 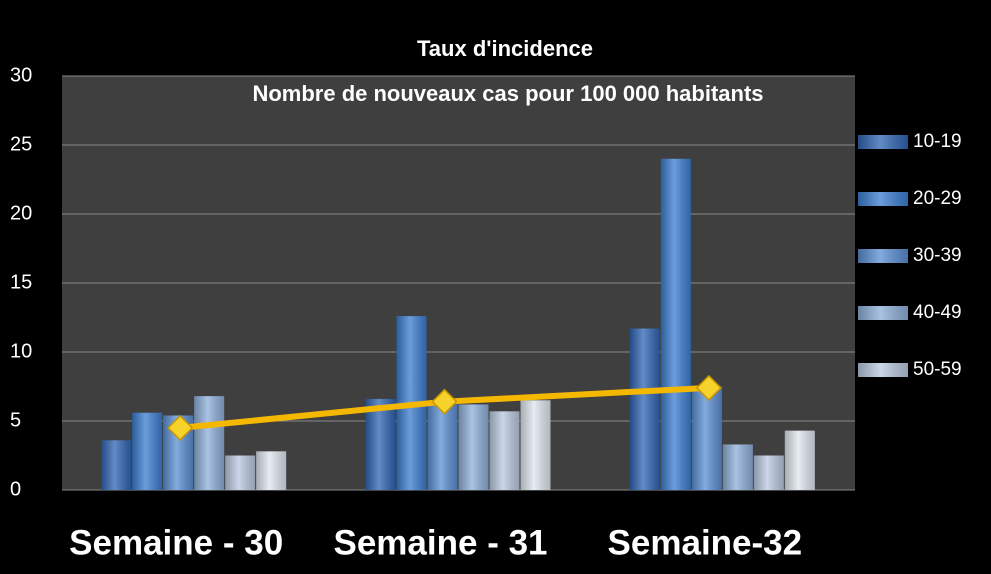 I want to click on legend-label: 20-29, so click(x=937, y=198).